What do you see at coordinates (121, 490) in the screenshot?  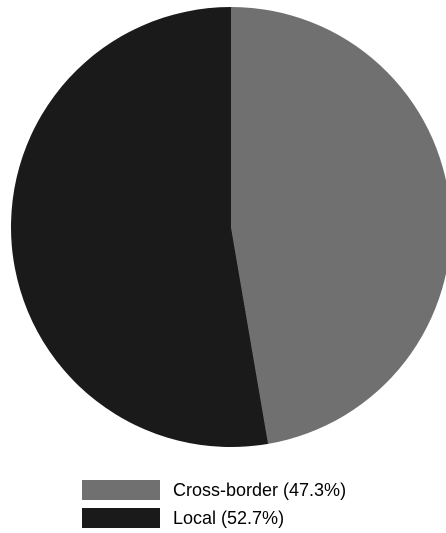 I see `legend-swatch-cross-border` at bounding box center [121, 490].